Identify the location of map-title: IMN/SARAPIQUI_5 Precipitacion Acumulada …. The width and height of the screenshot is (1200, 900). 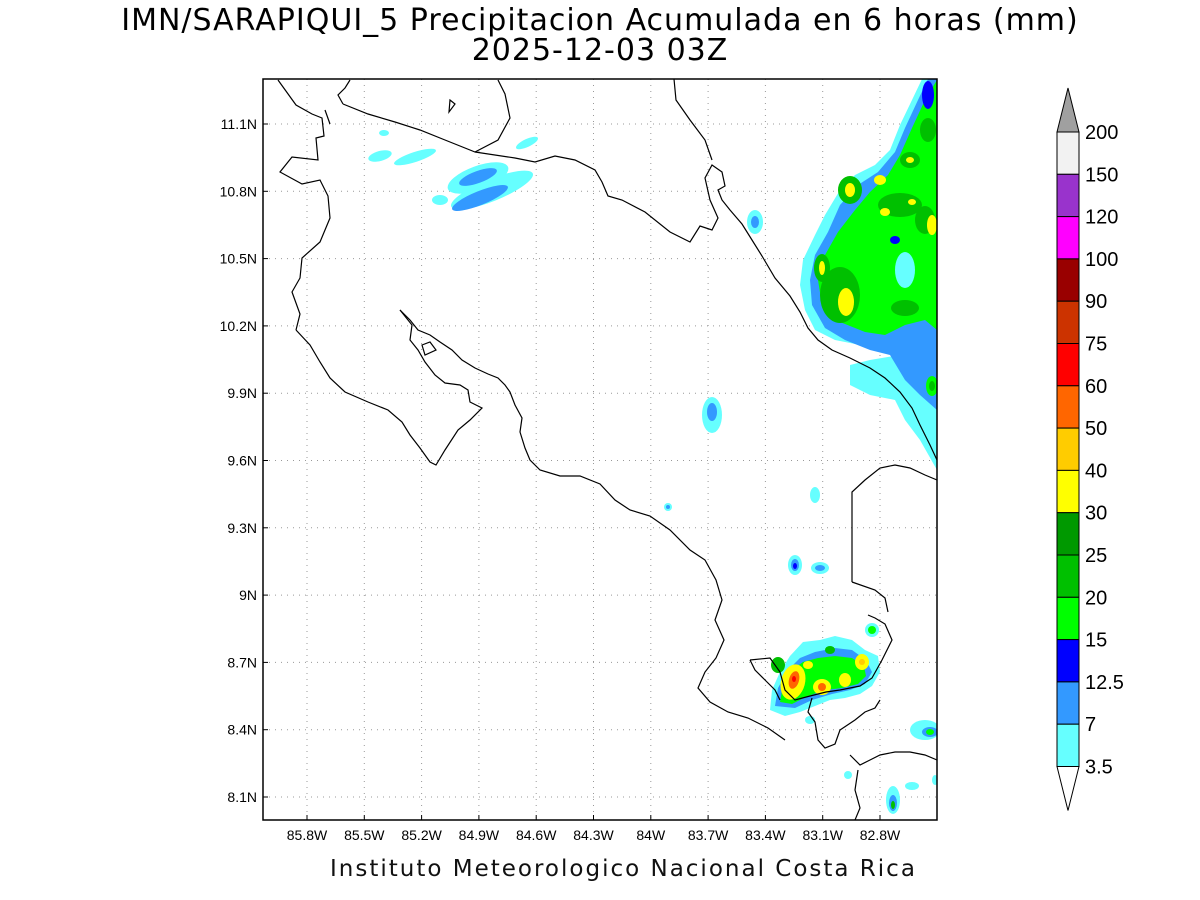
(600, 20).